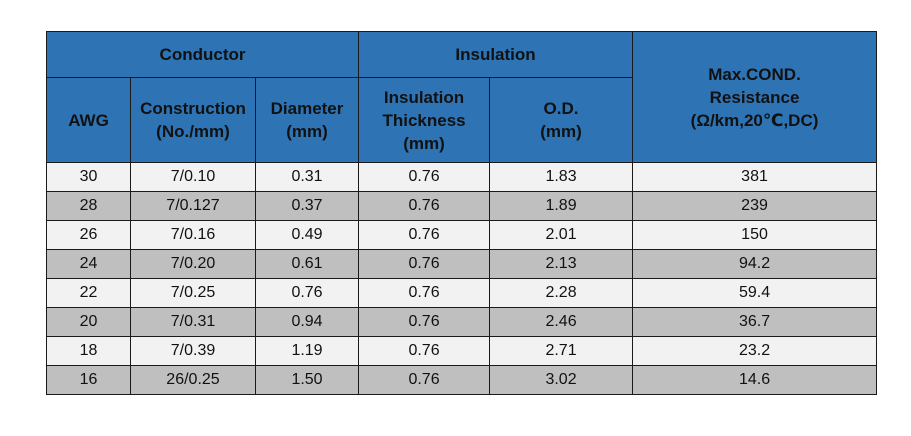 This screenshot has height=436, width=911. I want to click on cell-diameter: 0.49, so click(307, 235).